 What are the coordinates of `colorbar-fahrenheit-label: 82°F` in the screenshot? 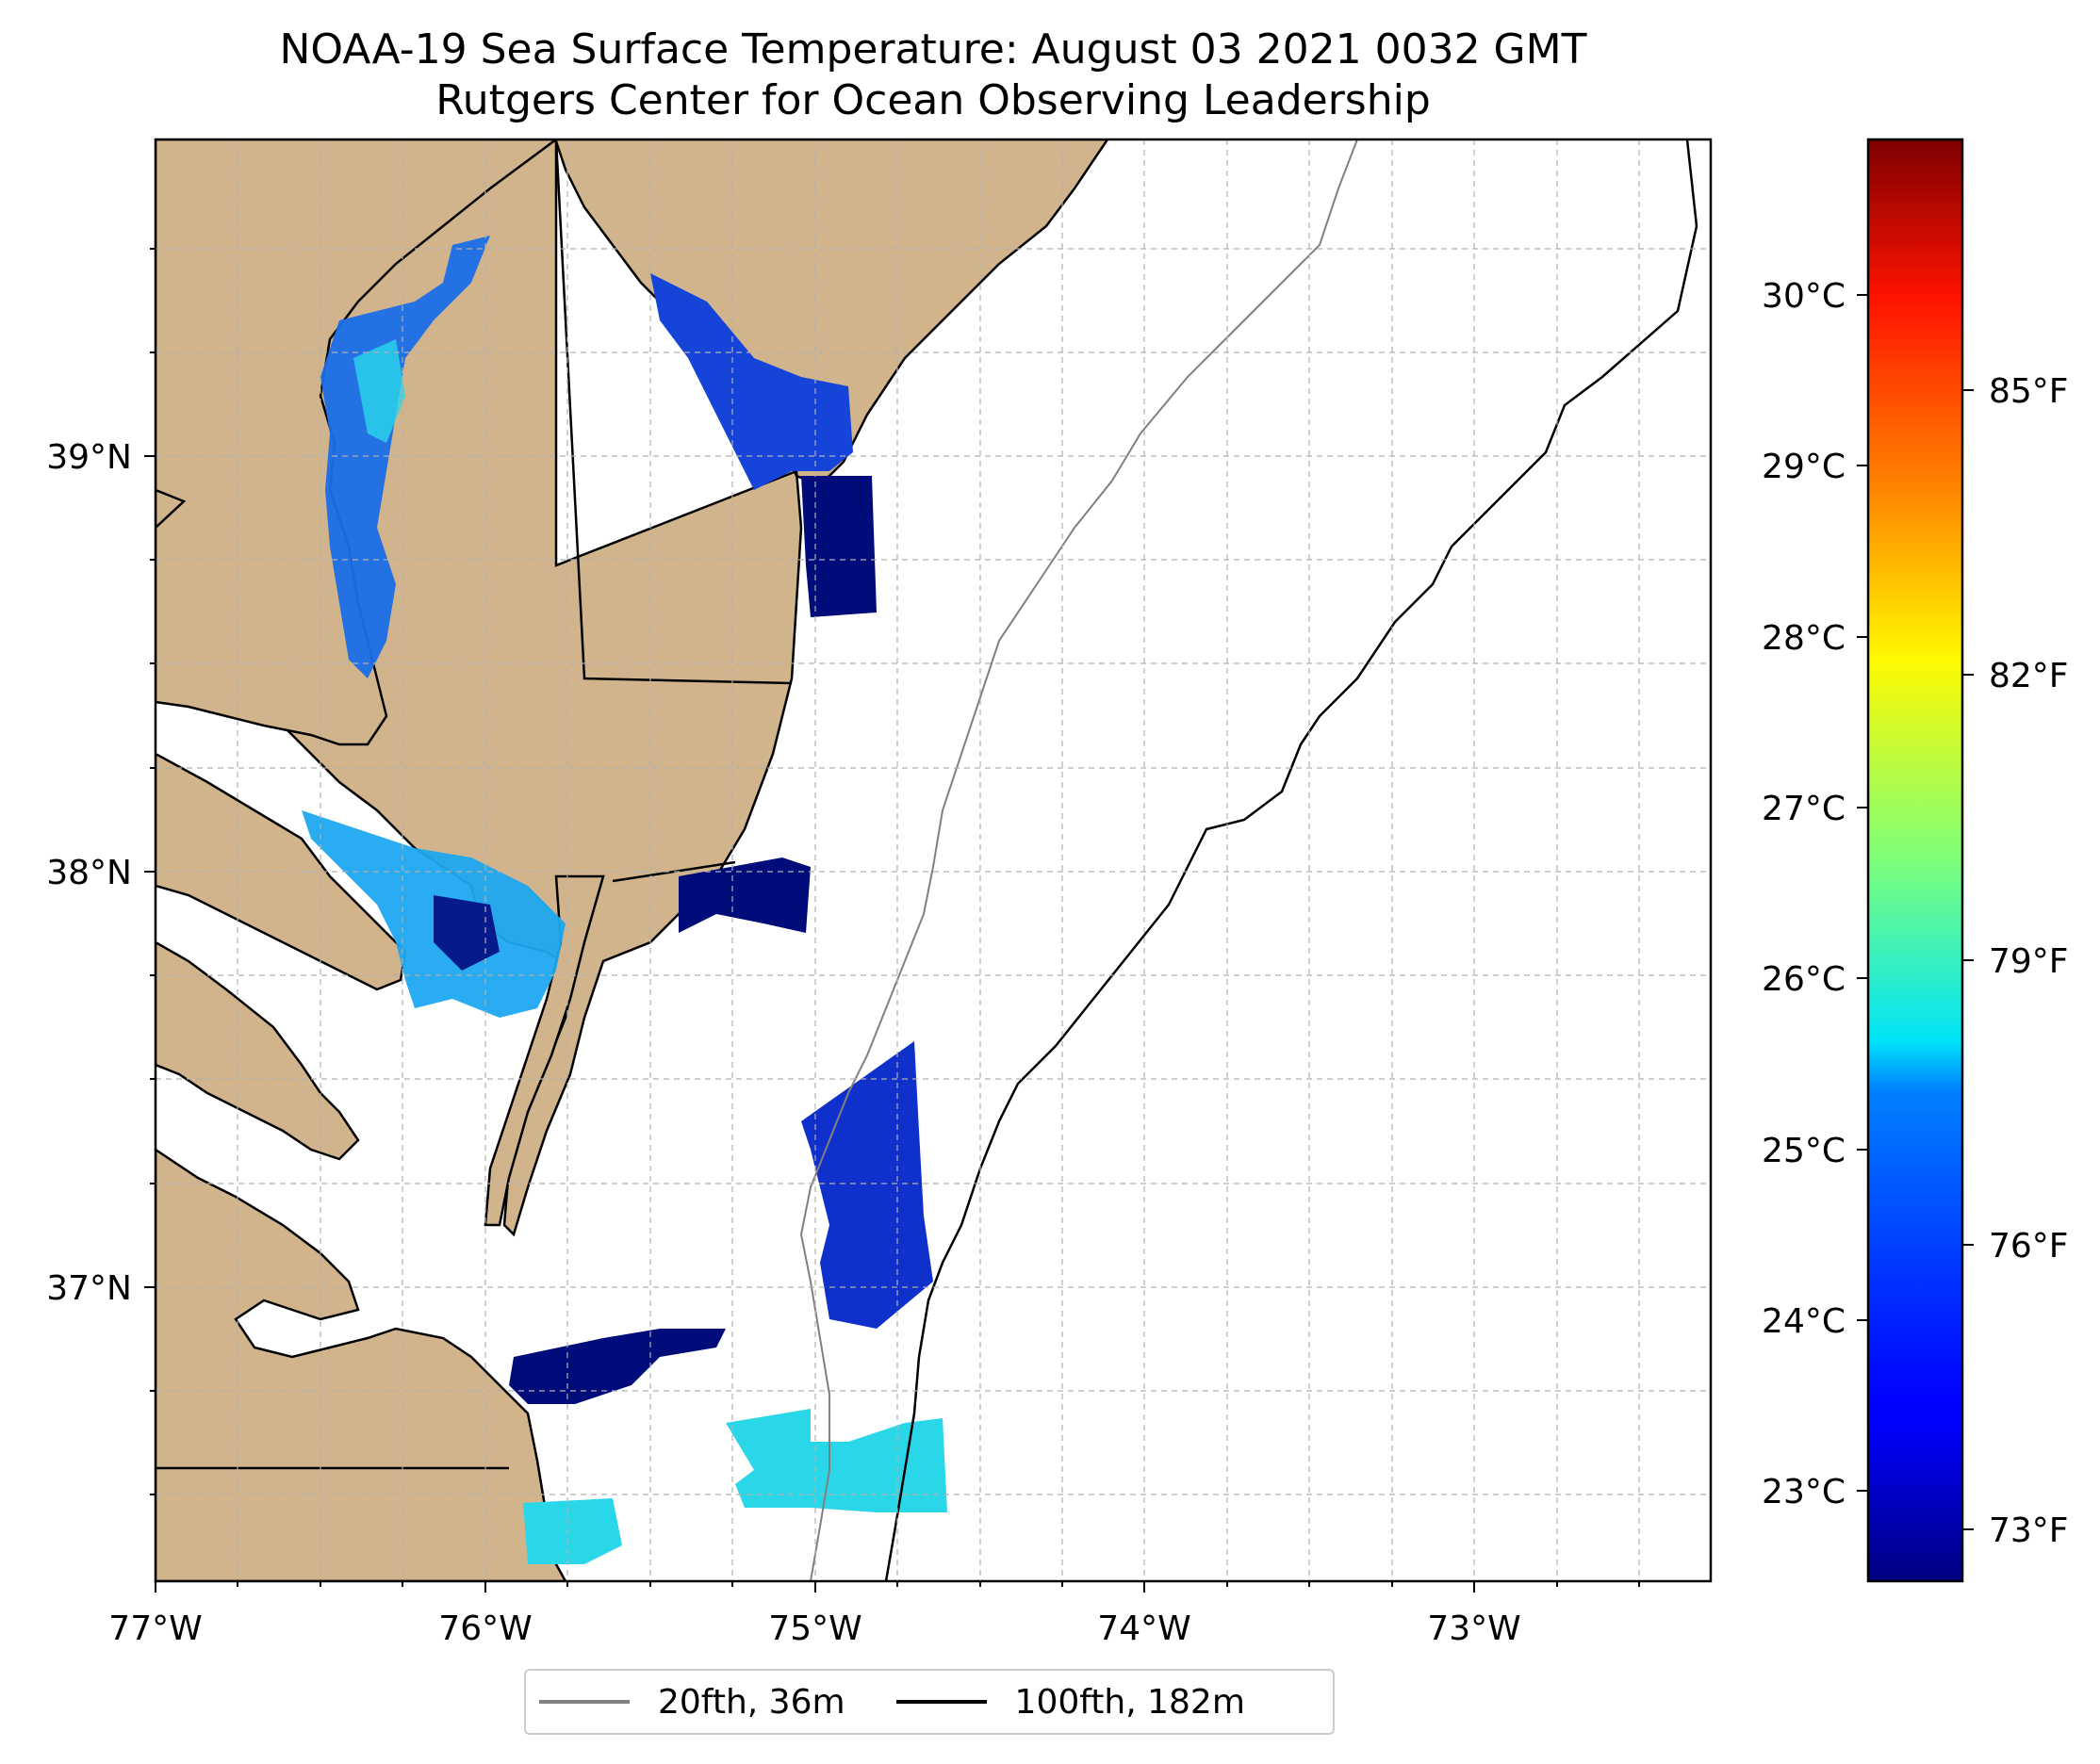 It's located at (2029, 676).